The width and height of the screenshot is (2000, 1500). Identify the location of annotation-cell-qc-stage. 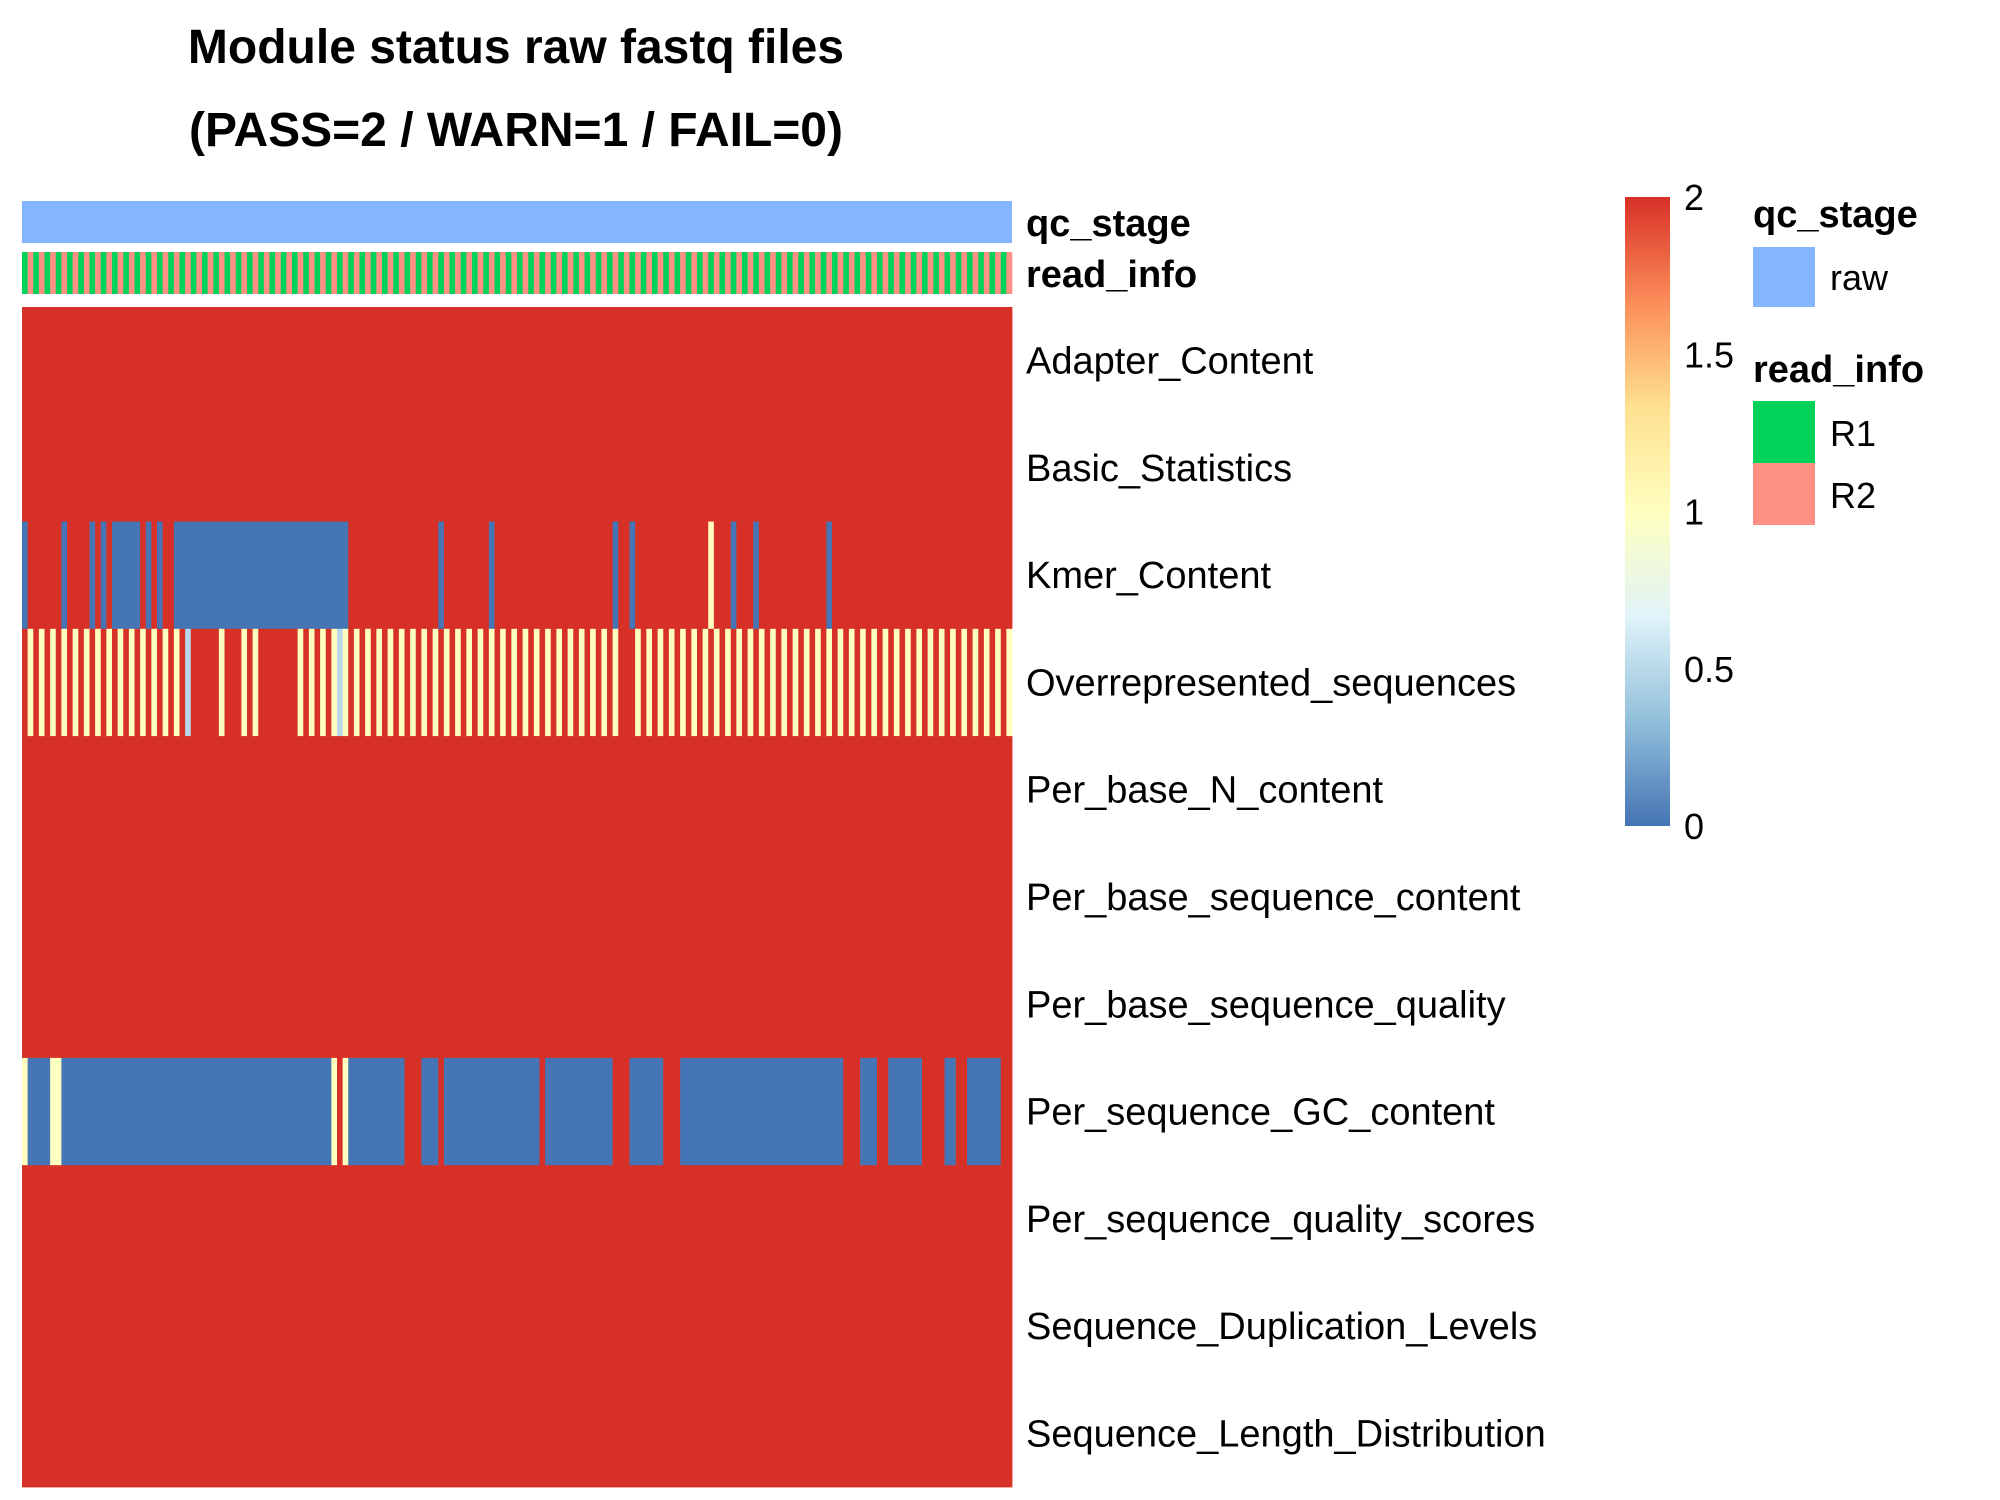
(517, 222).